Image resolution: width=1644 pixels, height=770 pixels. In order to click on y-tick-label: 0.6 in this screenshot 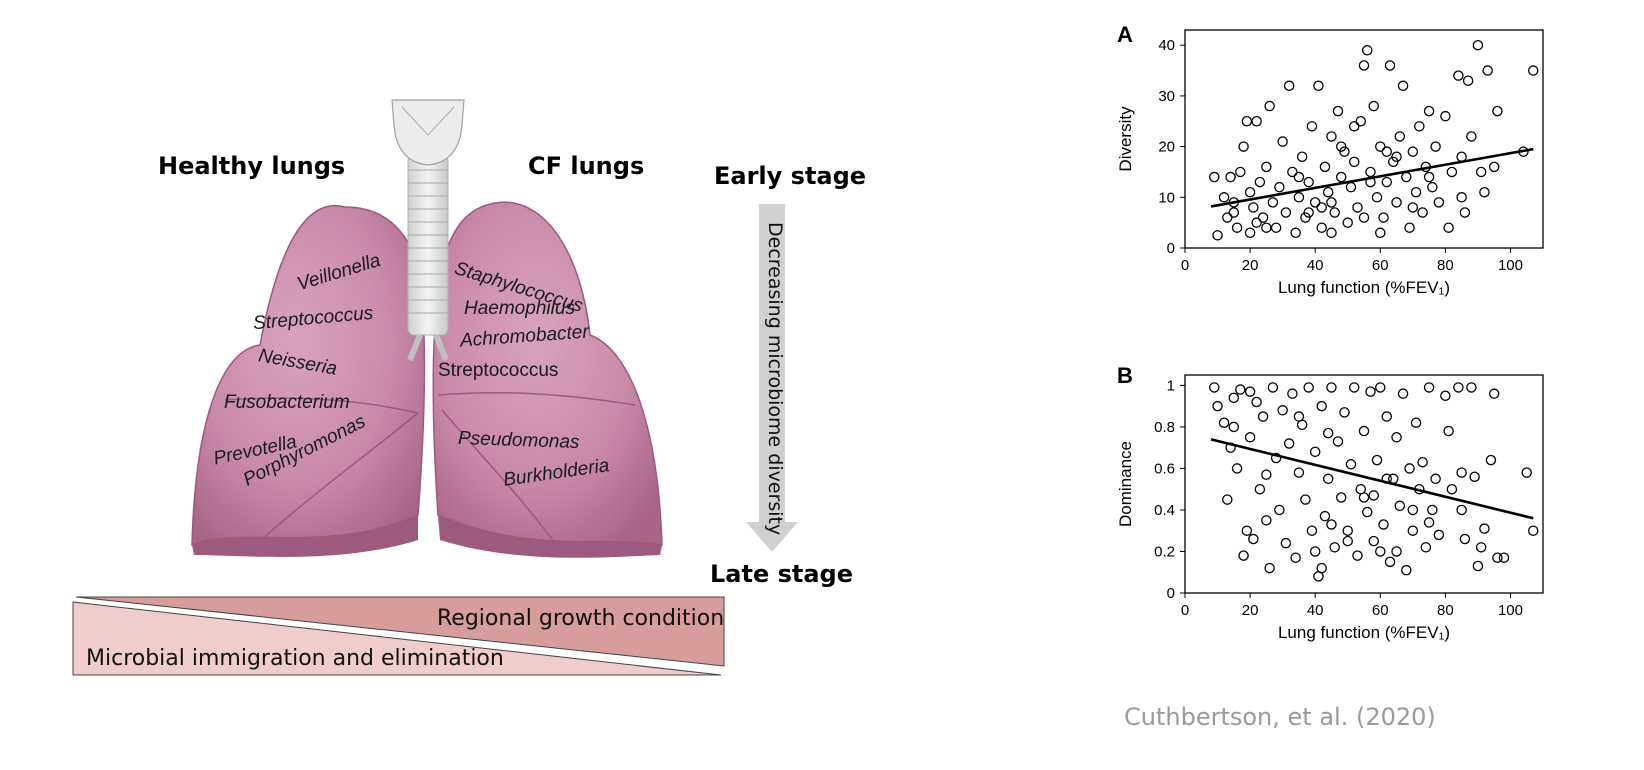, I will do `click(1164, 468)`.